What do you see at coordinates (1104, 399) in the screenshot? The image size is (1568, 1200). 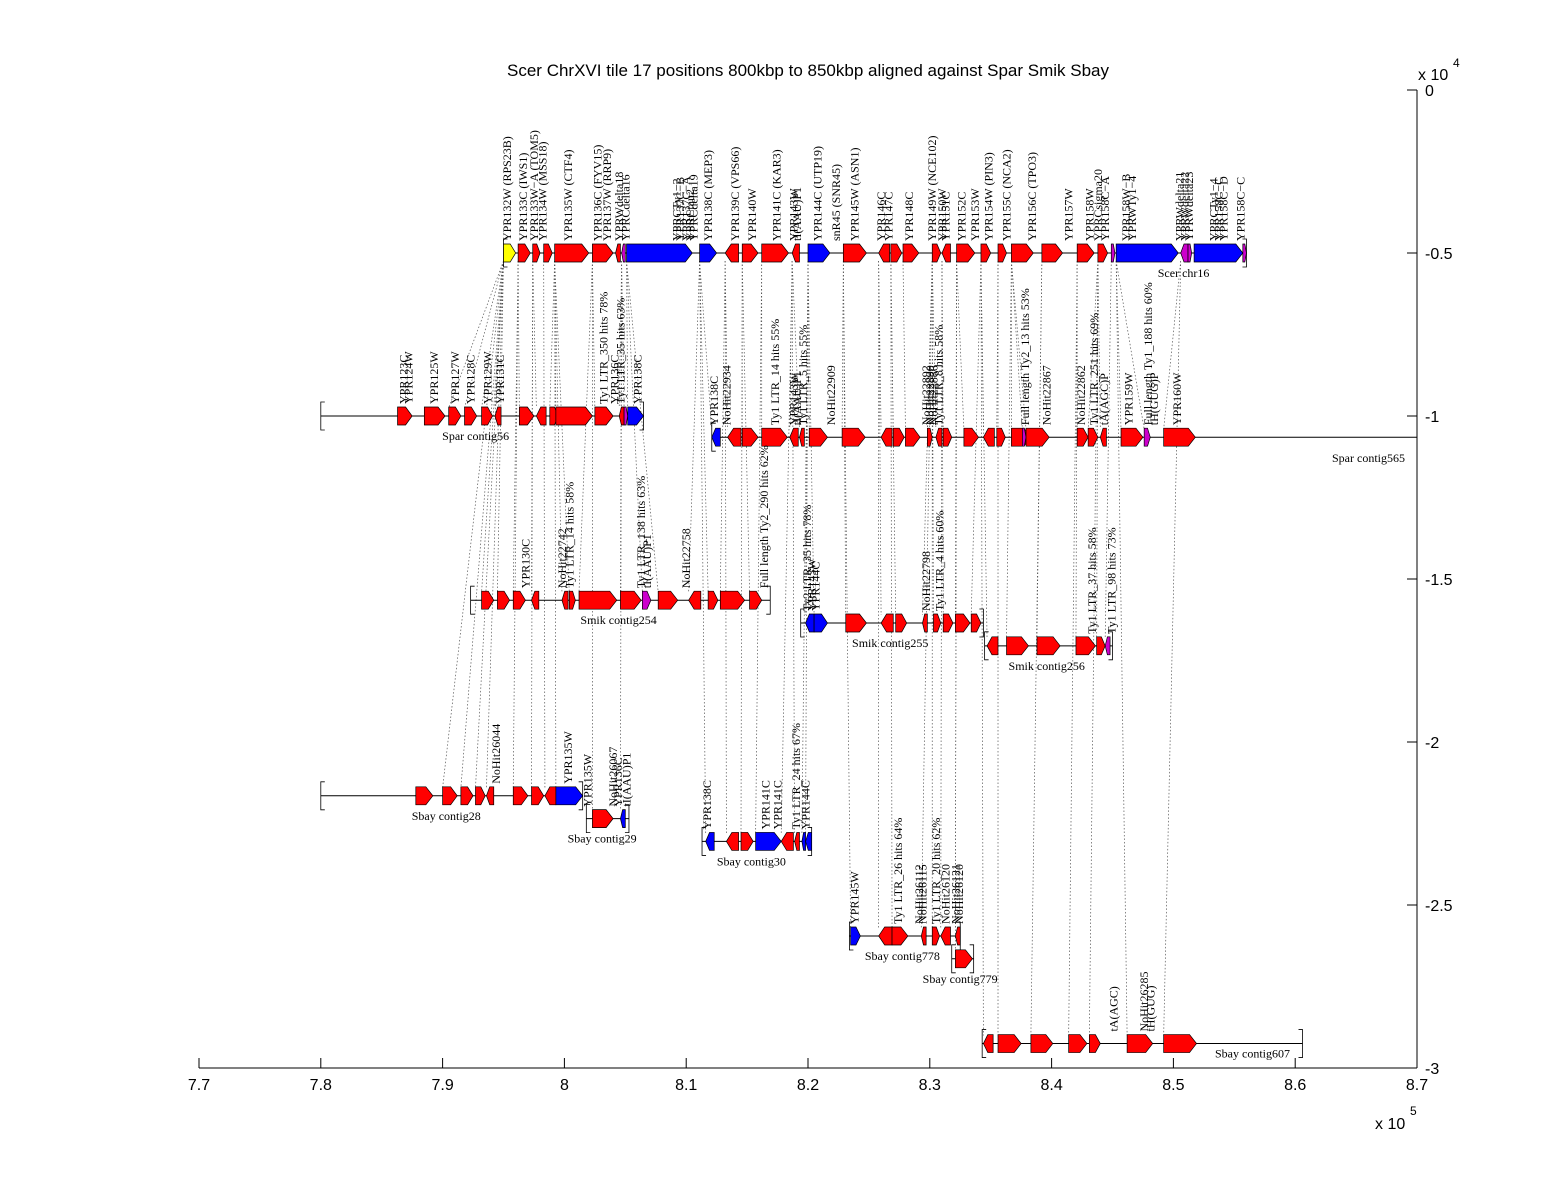 I see `feature-label: tA(AGC)P` at bounding box center [1104, 399].